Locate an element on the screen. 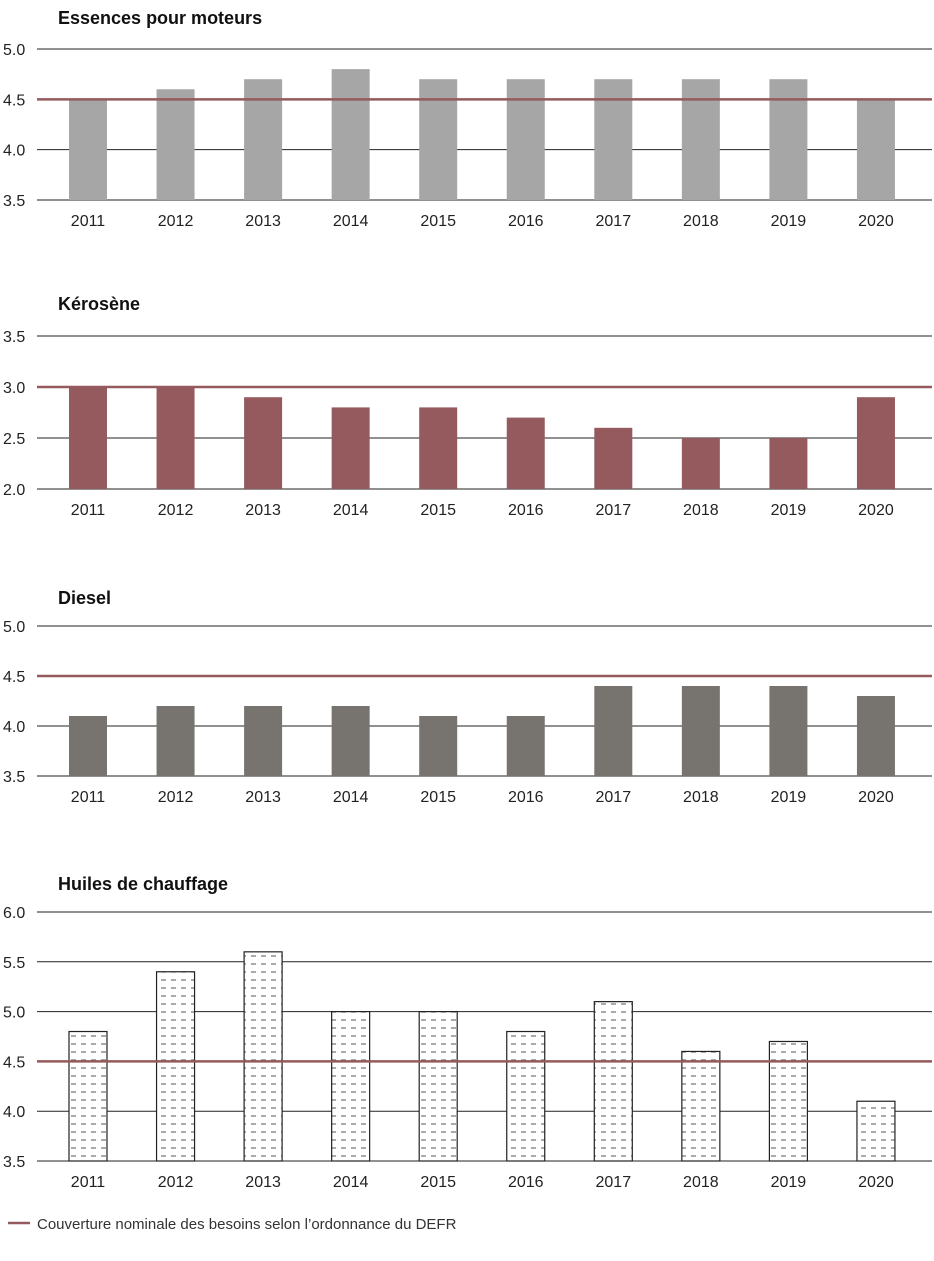 This screenshot has width=934, height=1261. panel-title: Kérosène is located at coordinates (99, 304).